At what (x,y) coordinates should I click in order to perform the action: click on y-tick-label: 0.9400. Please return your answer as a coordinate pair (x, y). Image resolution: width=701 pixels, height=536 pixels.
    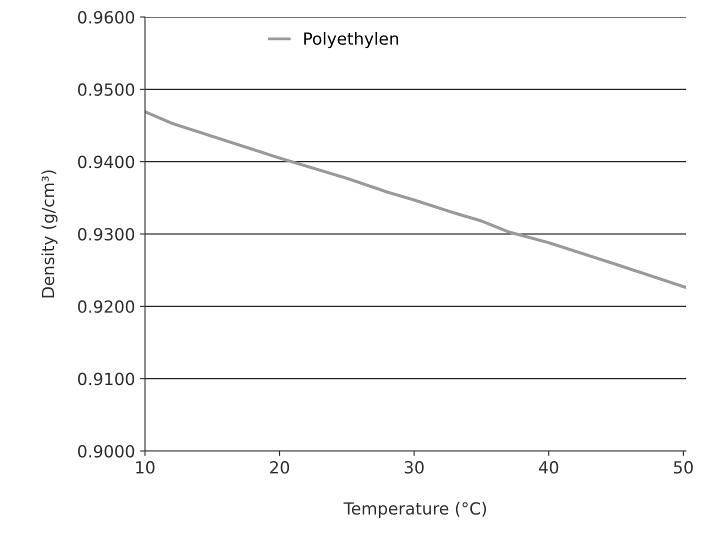
    Looking at the image, I should click on (106, 162).